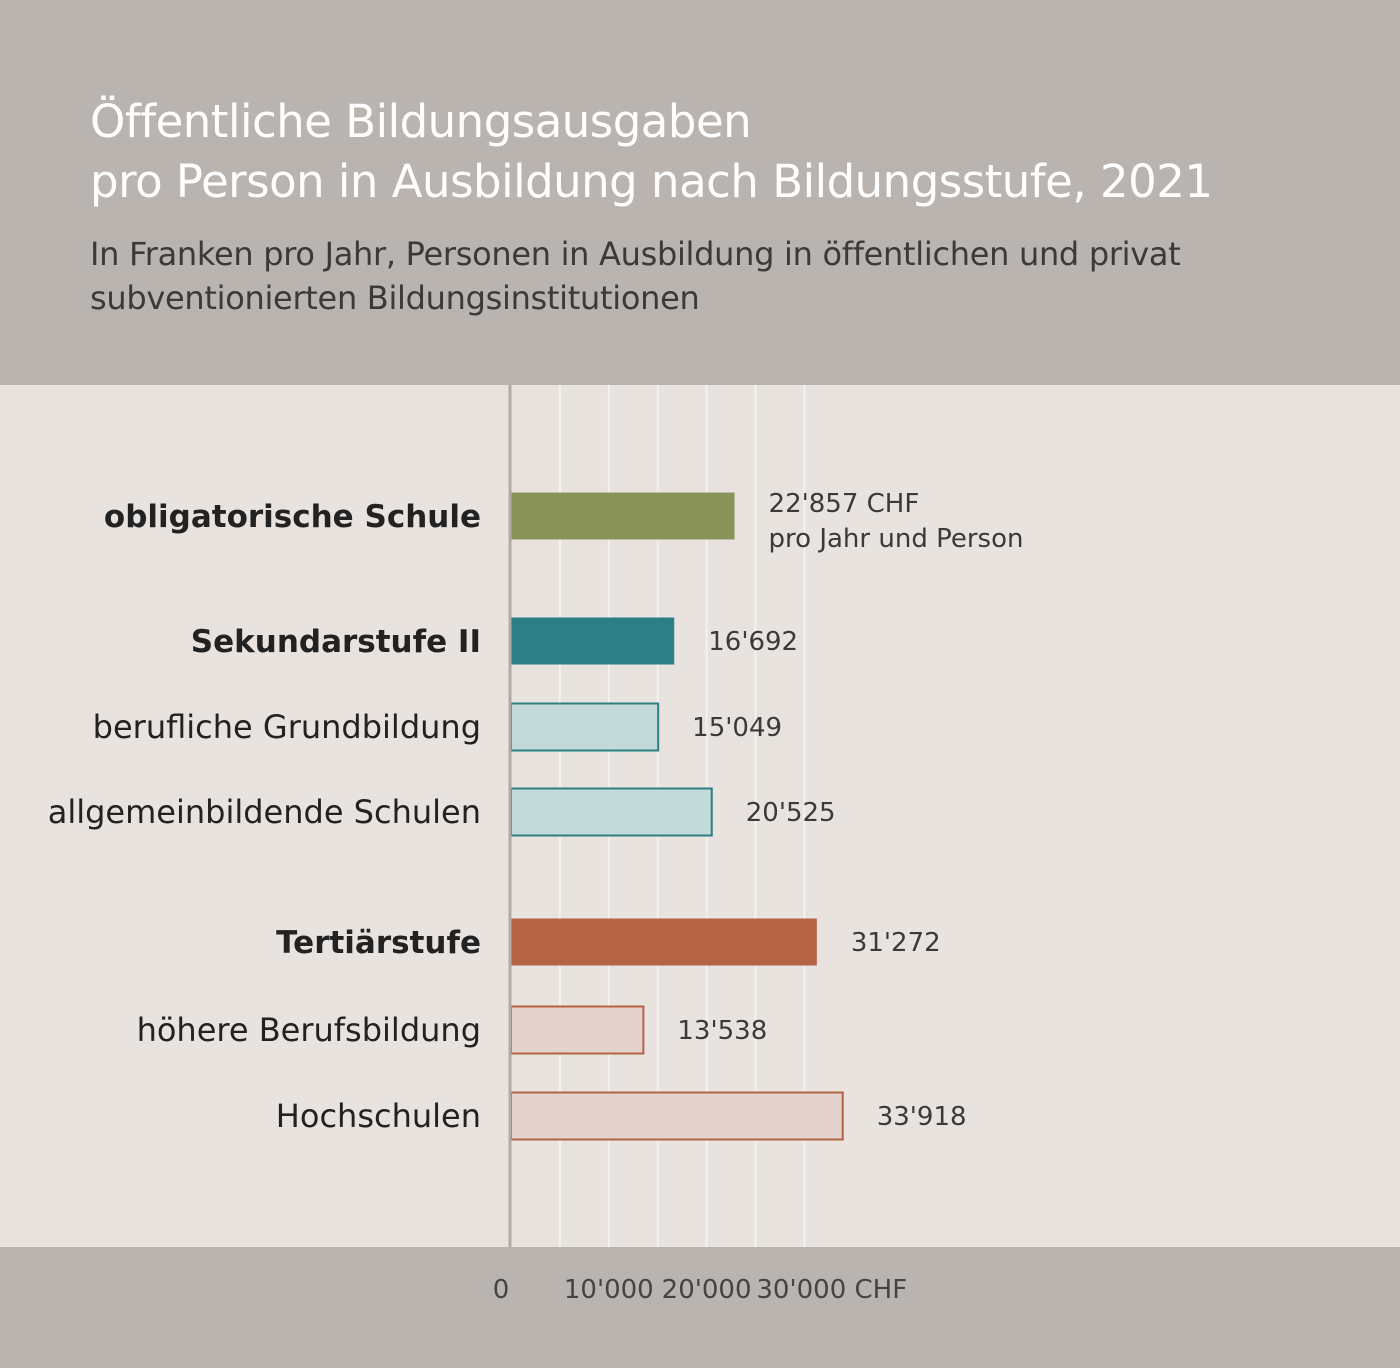 The image size is (1400, 1368). I want to click on value-label: 33'918, so click(922, 1117).